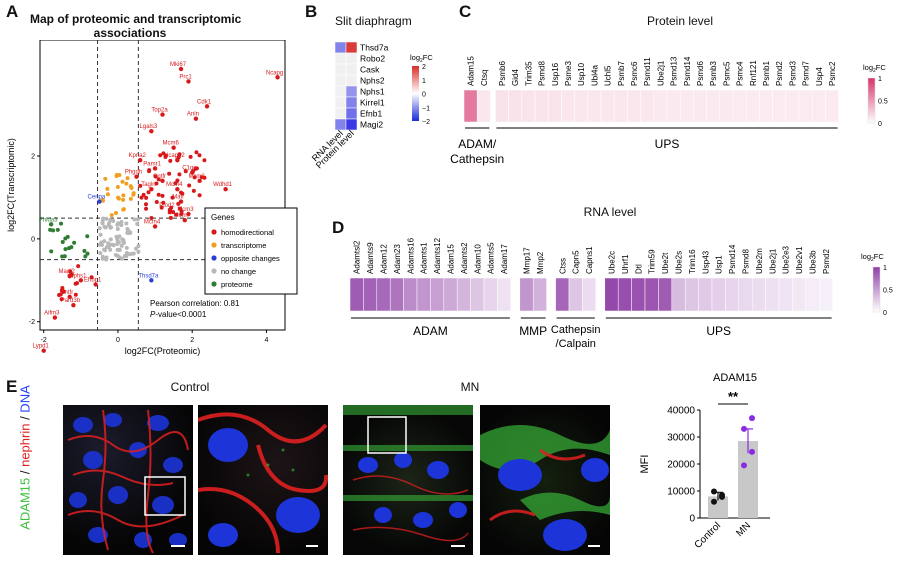  What do you see at coordinates (680, 21) in the screenshot?
I see `panel-c-title: Protein level` at bounding box center [680, 21].